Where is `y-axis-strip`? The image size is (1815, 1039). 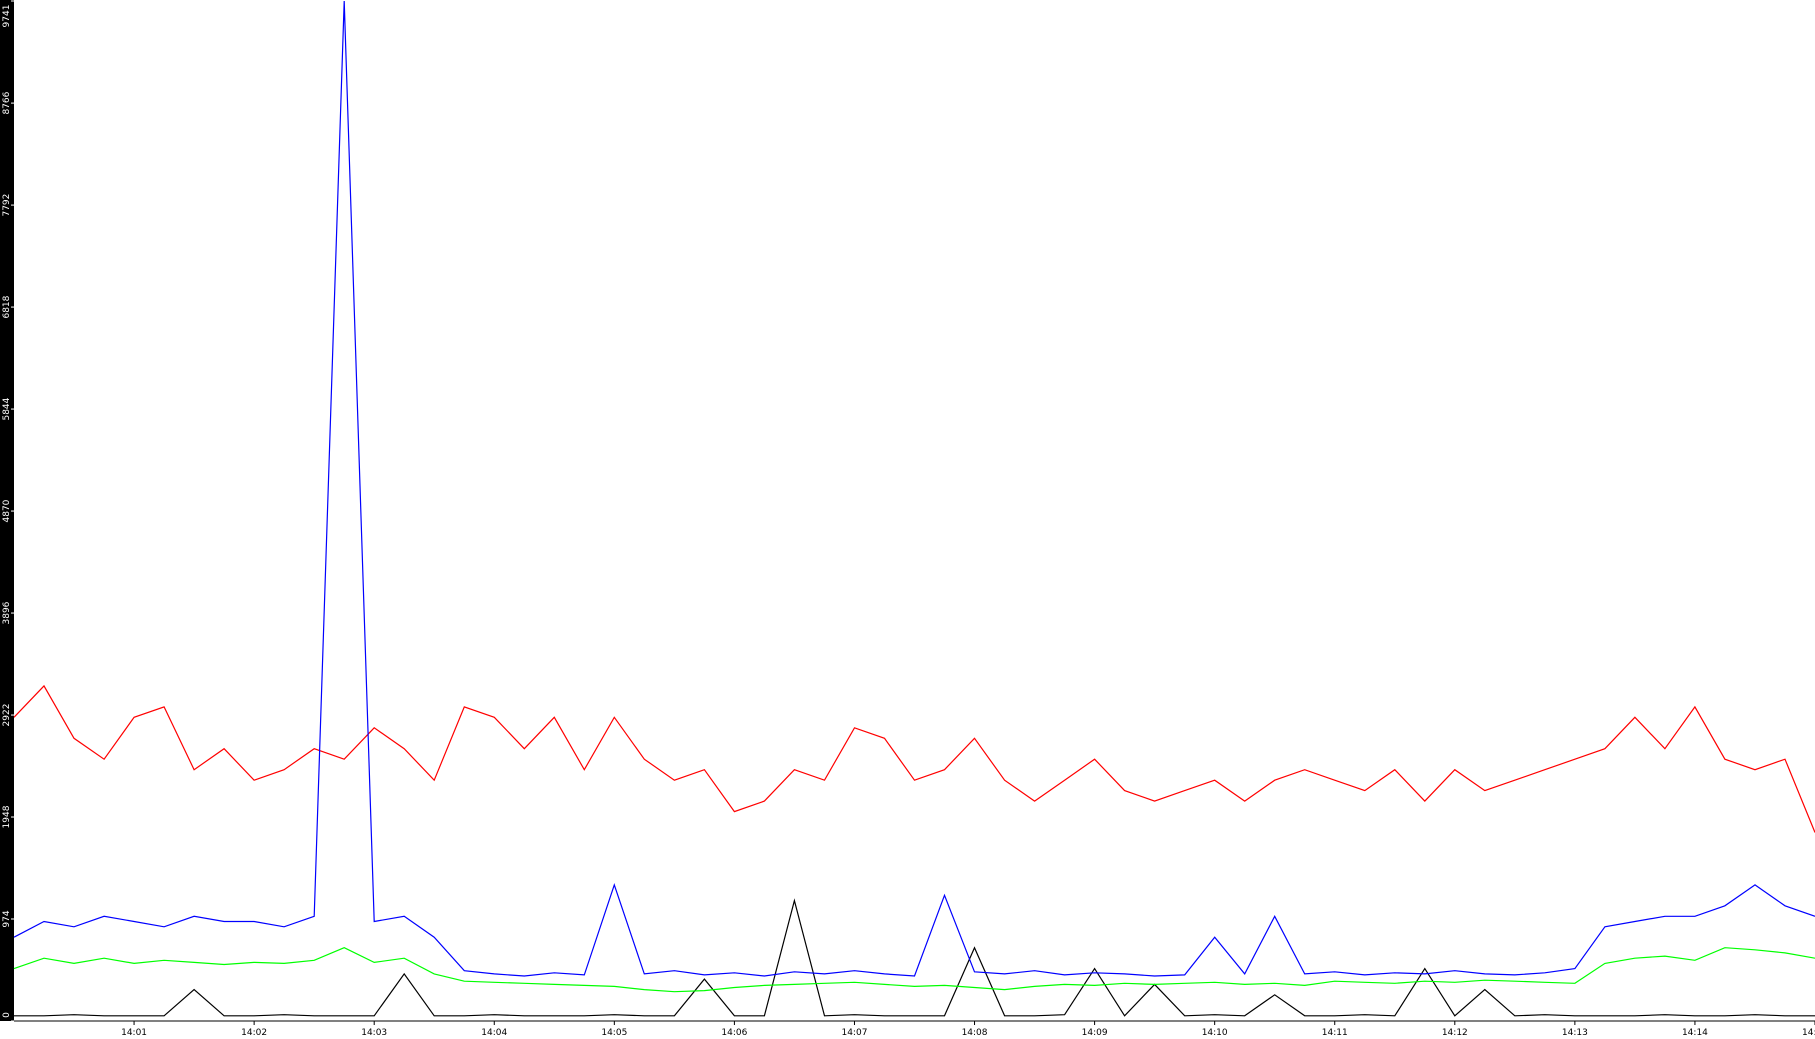 y-axis-strip is located at coordinates (7, 510).